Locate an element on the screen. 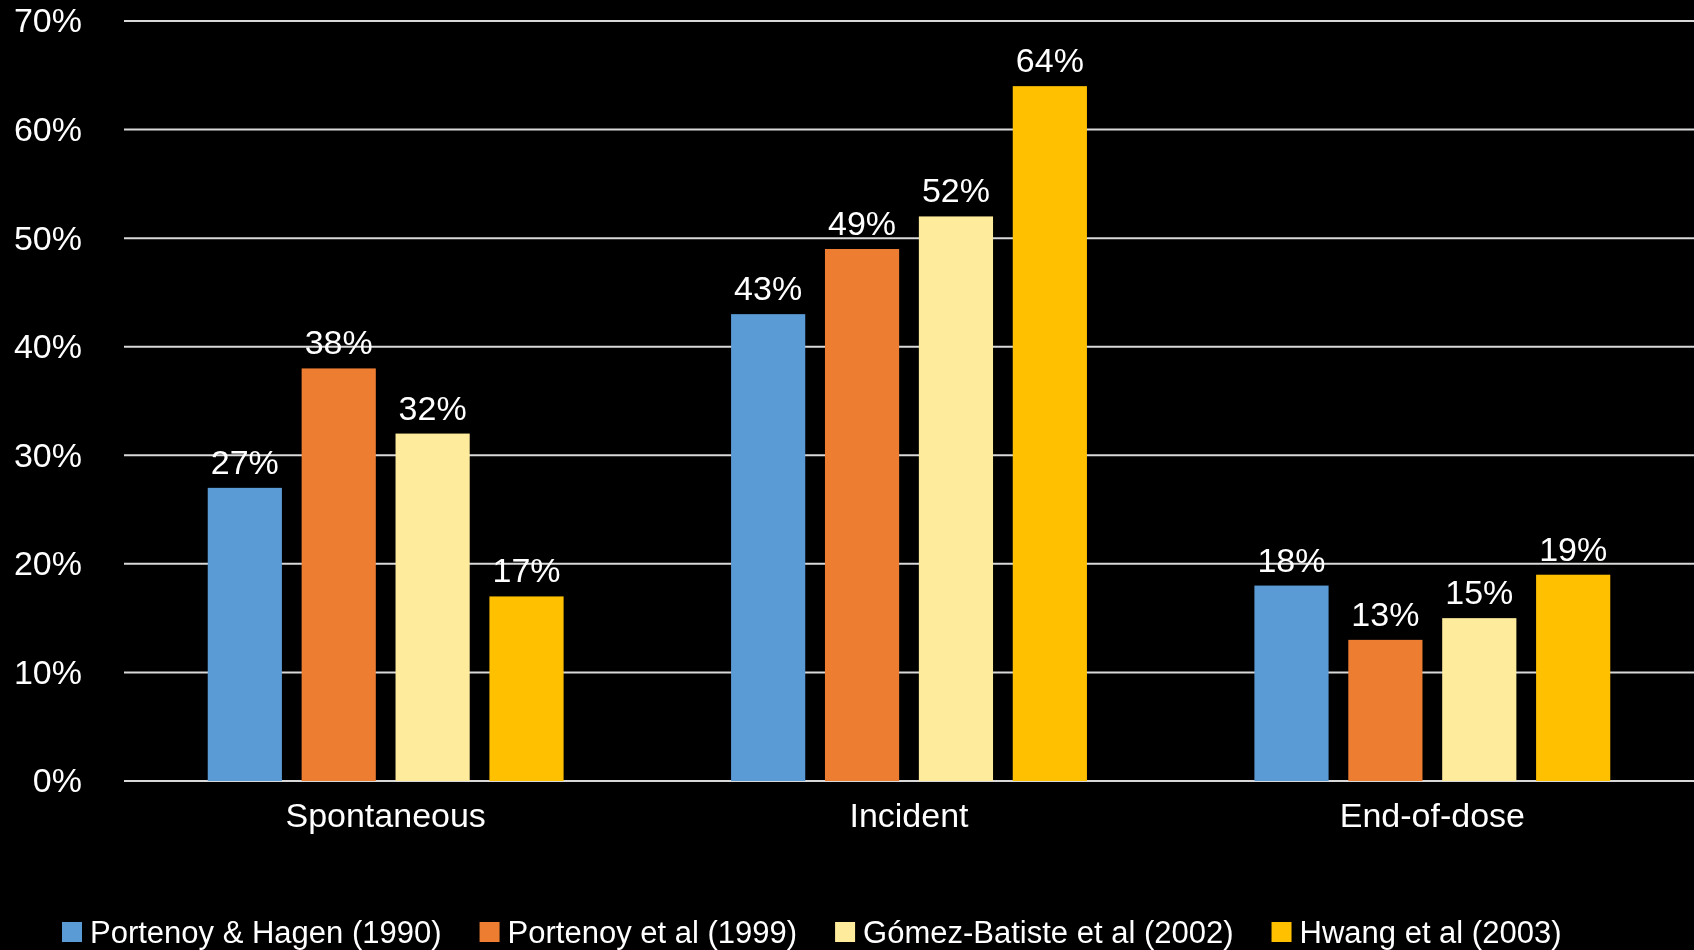 This screenshot has width=1694, height=950. y-tick-label: 30% is located at coordinates (47, 454).